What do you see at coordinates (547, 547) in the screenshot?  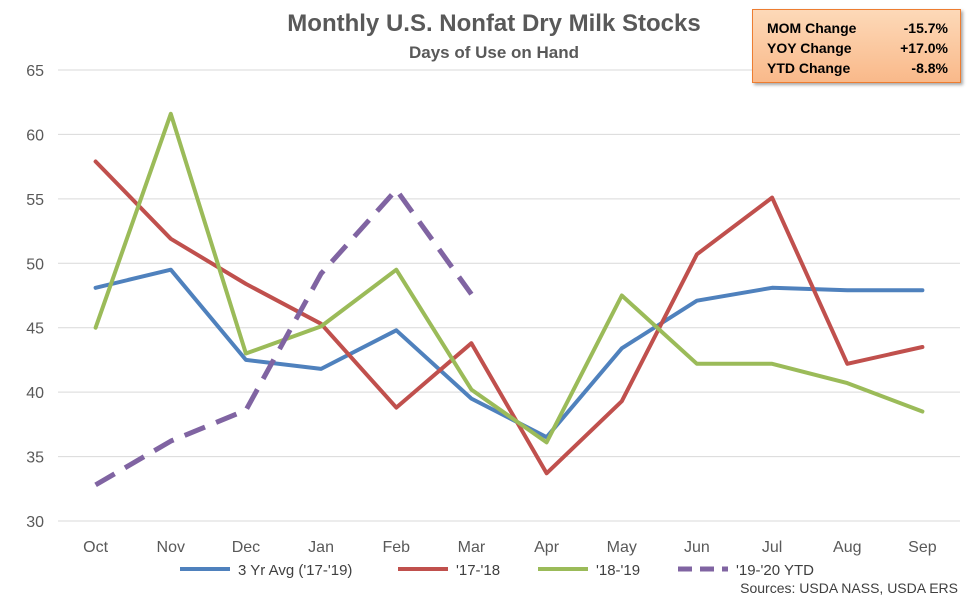 I see `x-tick-label: Apr` at bounding box center [547, 547].